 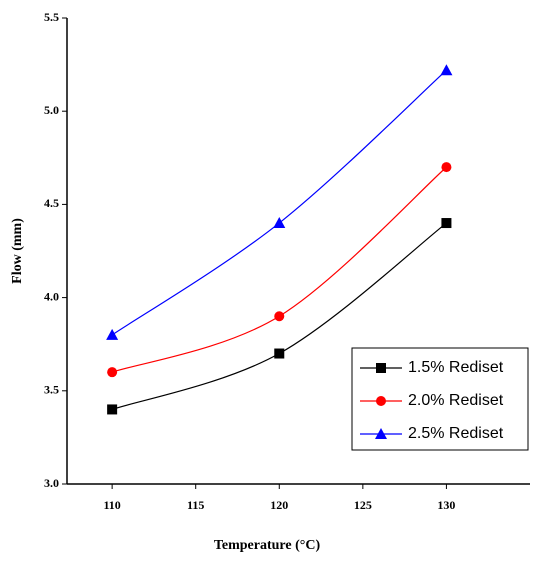 What do you see at coordinates (51, 296) in the screenshot?
I see `y-tick-label: 4.0` at bounding box center [51, 296].